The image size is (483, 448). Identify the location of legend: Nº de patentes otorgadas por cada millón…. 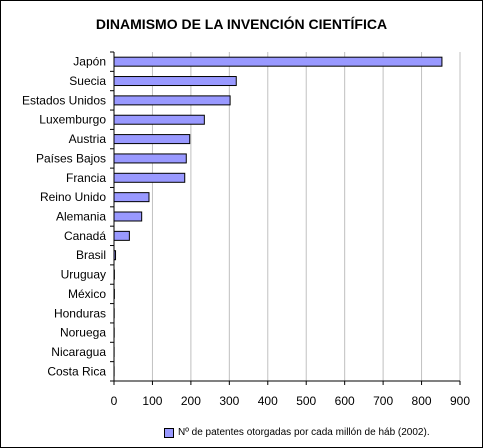
(297, 432).